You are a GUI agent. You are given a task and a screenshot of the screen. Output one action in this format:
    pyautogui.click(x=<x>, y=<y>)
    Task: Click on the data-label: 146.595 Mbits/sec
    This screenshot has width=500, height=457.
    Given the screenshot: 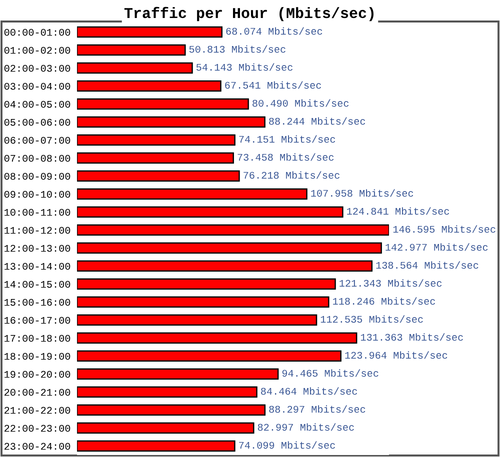 What is the action you would take?
    pyautogui.click(x=444, y=229)
    